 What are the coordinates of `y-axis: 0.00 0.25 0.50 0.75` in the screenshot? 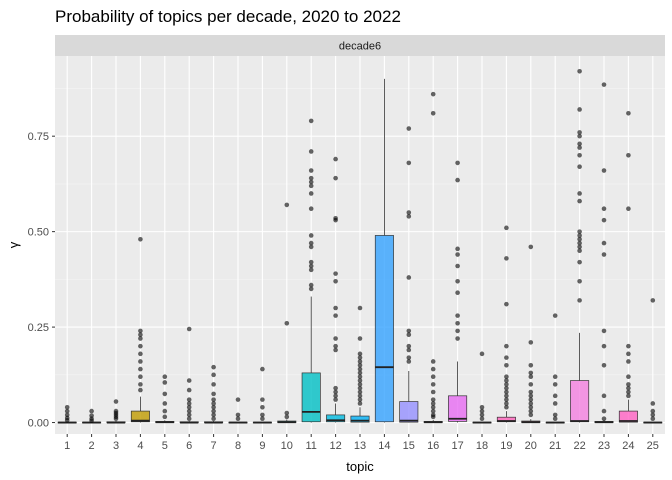 It's located at (41, 280).